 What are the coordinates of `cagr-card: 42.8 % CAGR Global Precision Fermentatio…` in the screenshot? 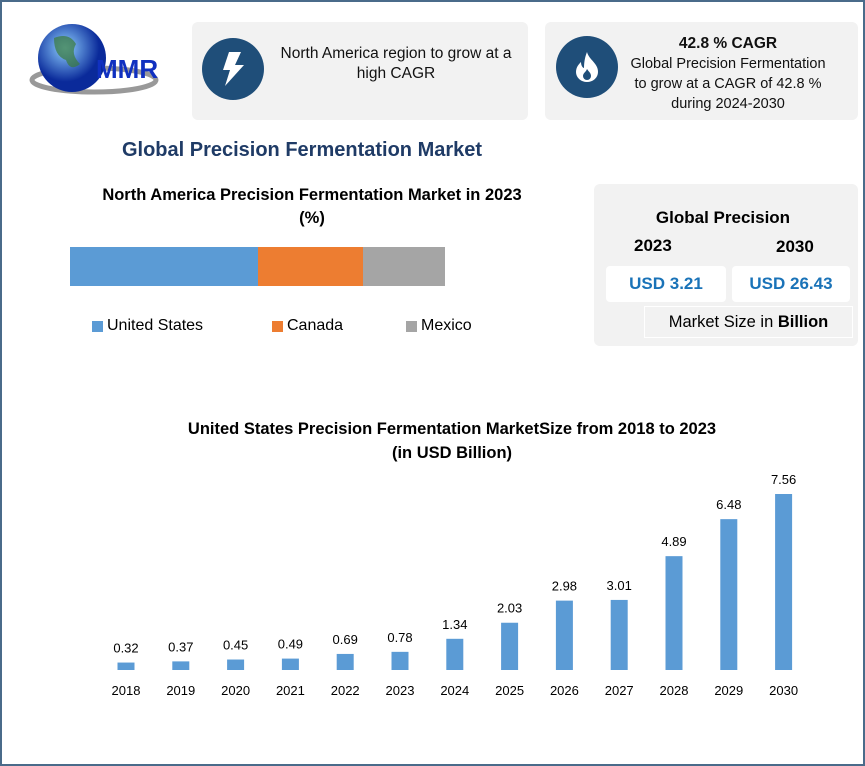 It's located at (701, 71).